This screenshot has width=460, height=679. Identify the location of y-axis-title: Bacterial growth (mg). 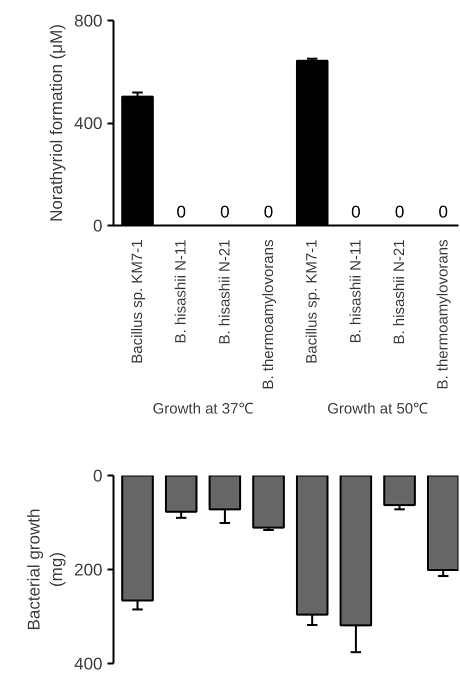
(45, 569).